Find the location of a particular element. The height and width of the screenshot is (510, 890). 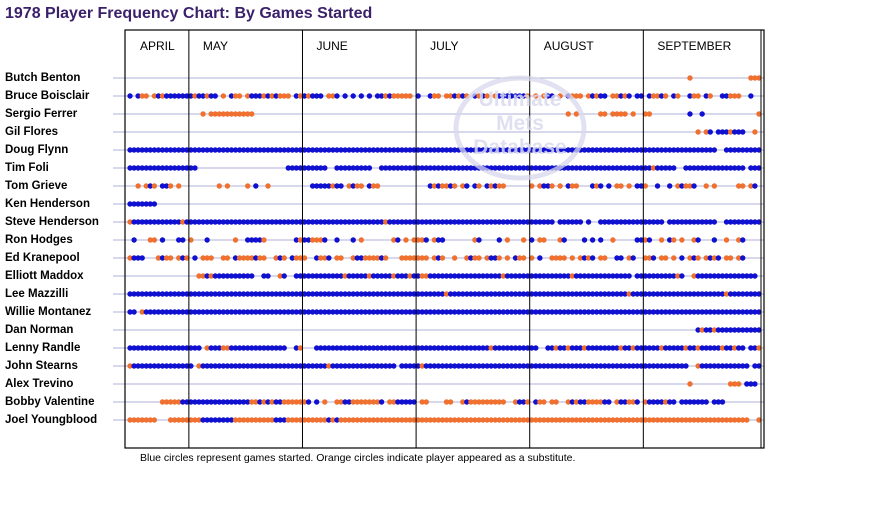

player-name: Joel Youngblood is located at coordinates (51, 420).